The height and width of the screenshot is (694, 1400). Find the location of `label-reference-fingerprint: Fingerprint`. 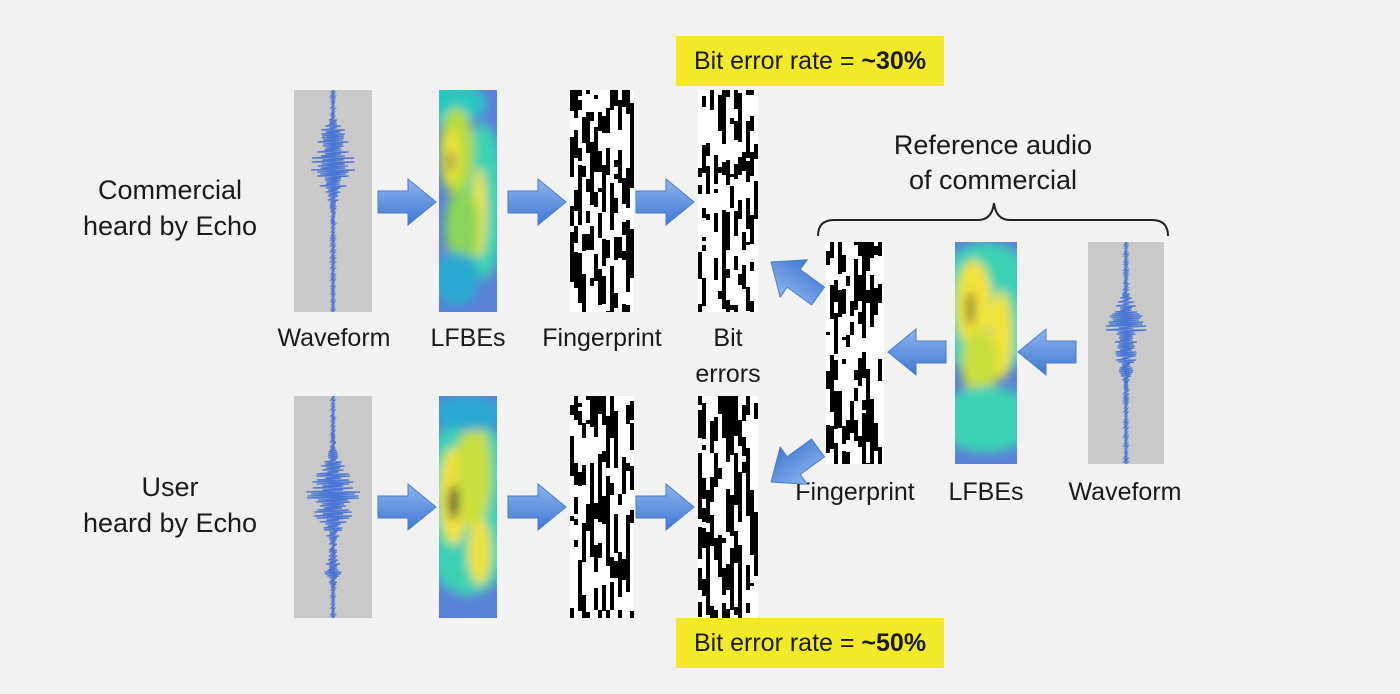

label-reference-fingerprint: Fingerprint is located at coordinates (855, 492).